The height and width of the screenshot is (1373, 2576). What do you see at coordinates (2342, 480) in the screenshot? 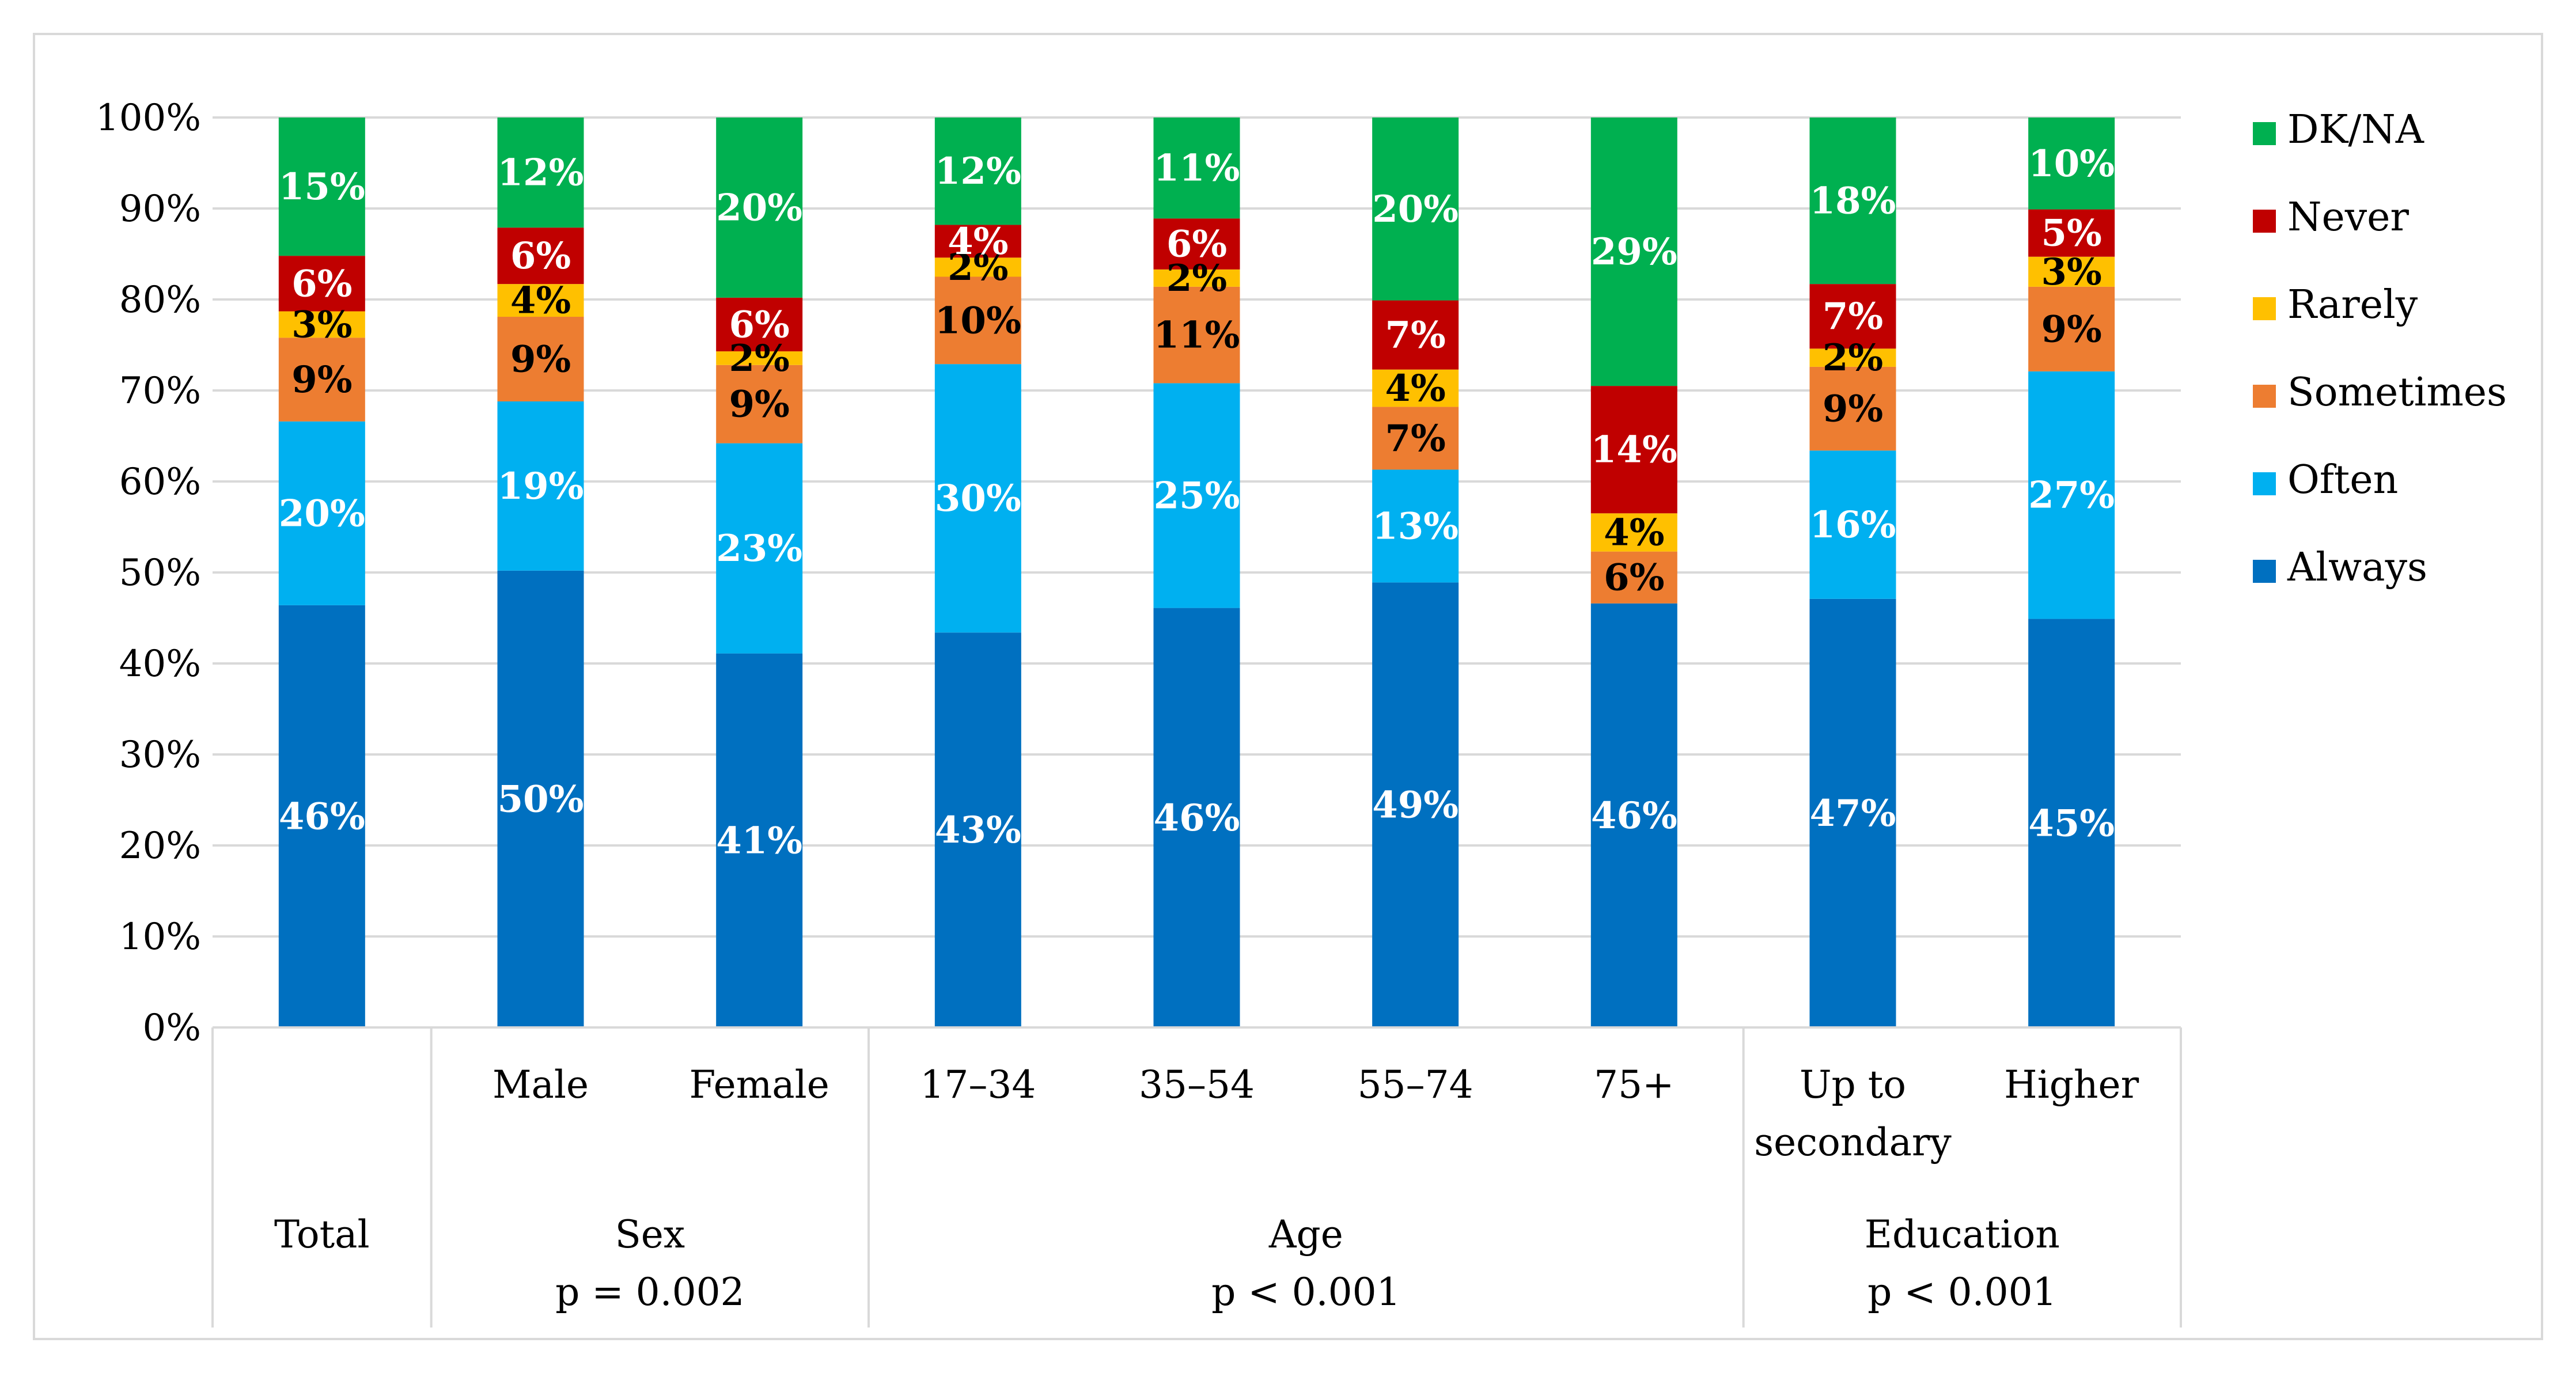
I see `legend-label-often: Often` at bounding box center [2342, 480].